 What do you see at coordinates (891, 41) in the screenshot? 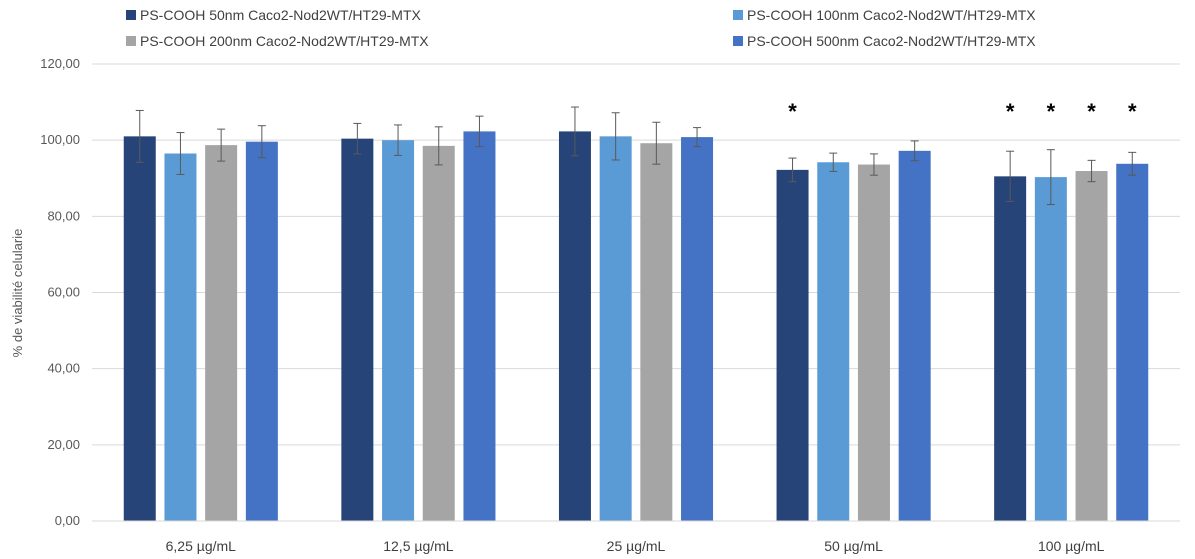
I see `legend-label: PS-COOH 500nm Caco2-Nod2WT/HT29-MTX` at bounding box center [891, 41].